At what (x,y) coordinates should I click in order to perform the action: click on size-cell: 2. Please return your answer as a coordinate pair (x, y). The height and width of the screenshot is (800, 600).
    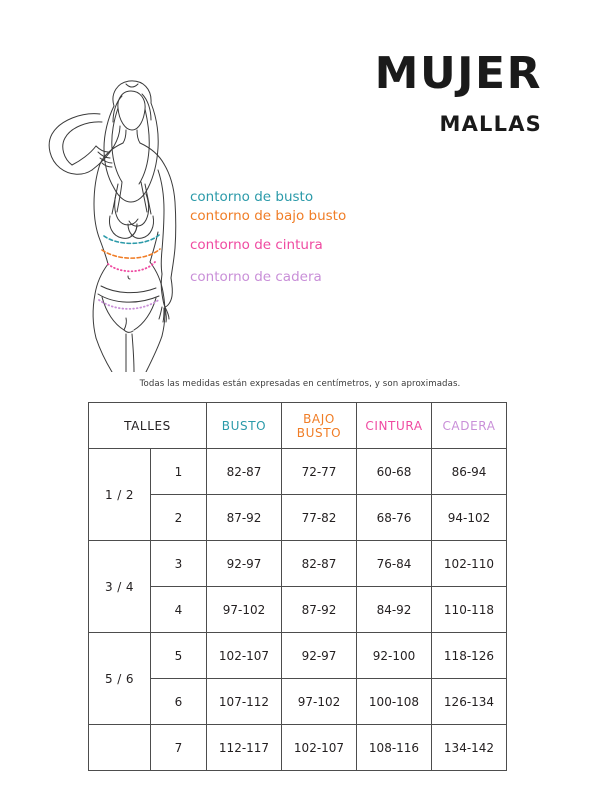
    Looking at the image, I should click on (178, 517).